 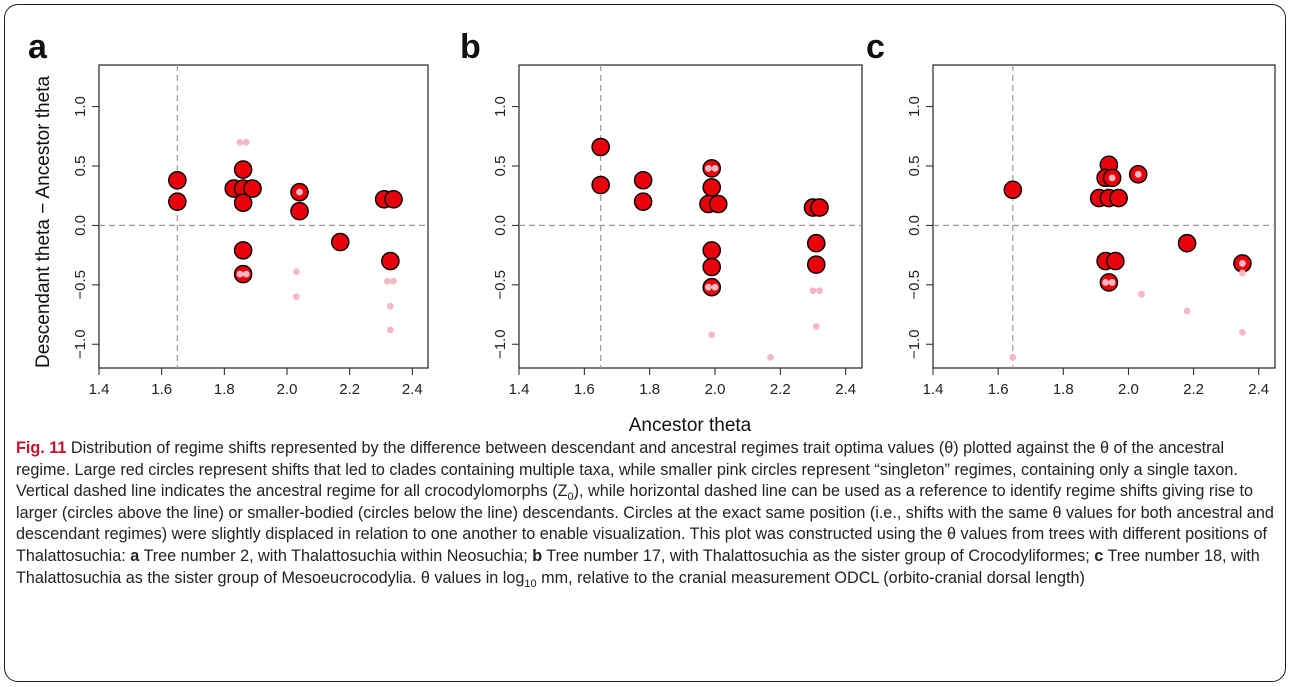 I want to click on panel-letter-c: c, so click(x=875, y=47).